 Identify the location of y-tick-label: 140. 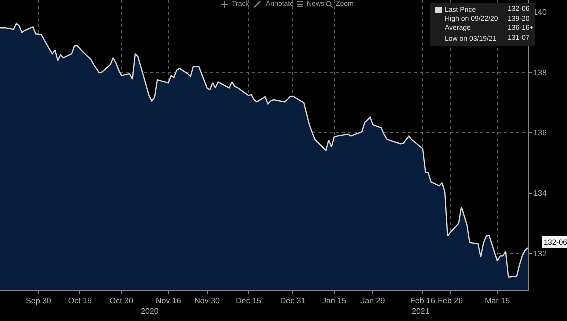
(541, 12).